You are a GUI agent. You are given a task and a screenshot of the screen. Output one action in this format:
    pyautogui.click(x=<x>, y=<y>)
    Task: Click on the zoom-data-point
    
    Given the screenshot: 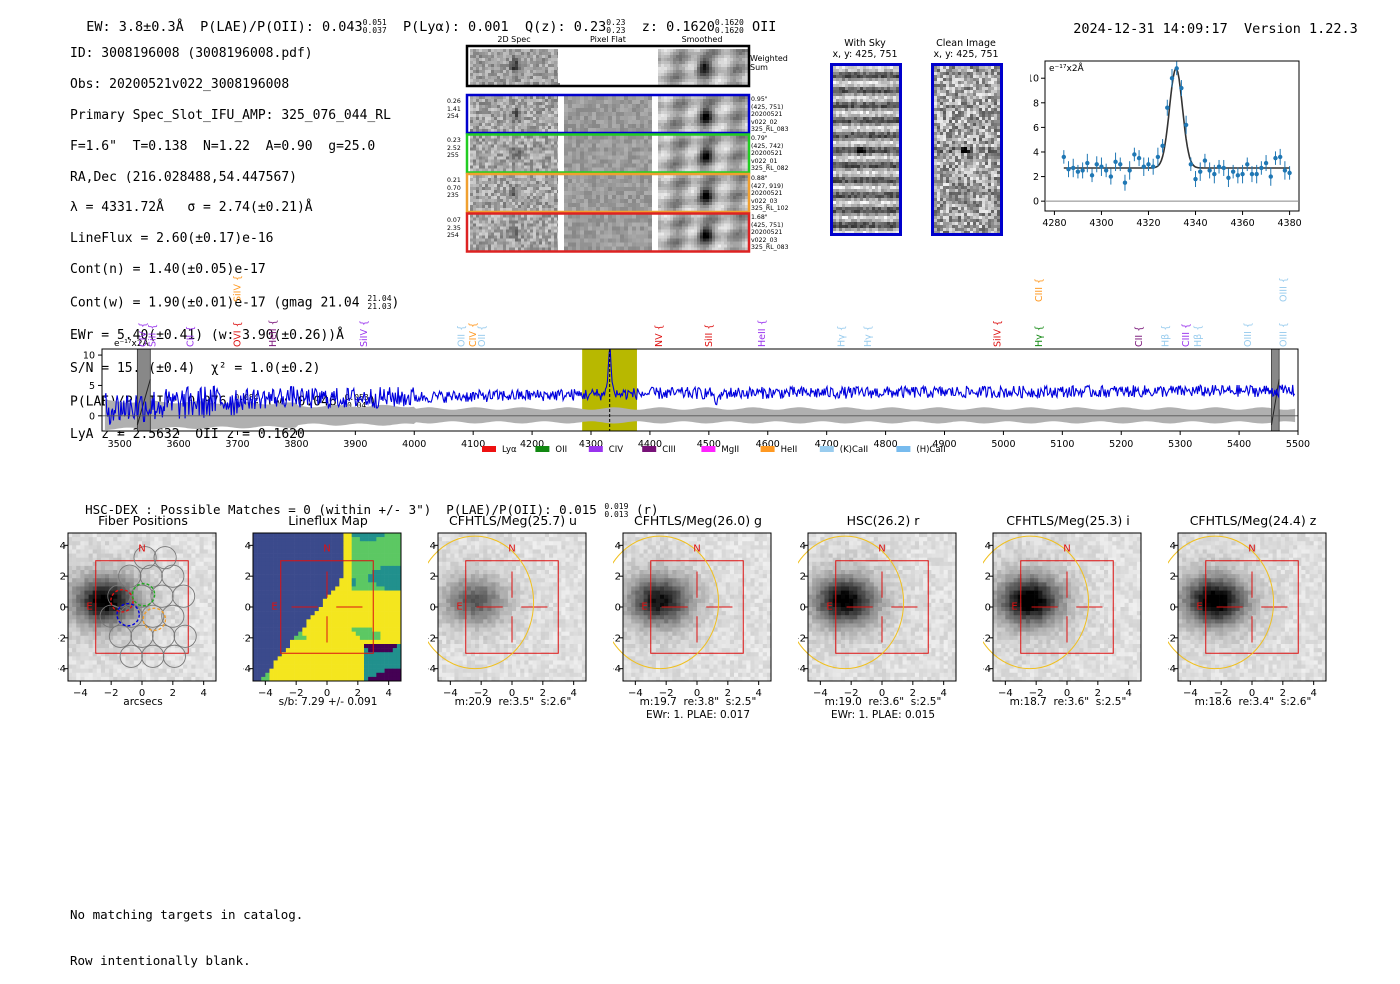 What is the action you would take?
    pyautogui.click(x=1195, y=179)
    